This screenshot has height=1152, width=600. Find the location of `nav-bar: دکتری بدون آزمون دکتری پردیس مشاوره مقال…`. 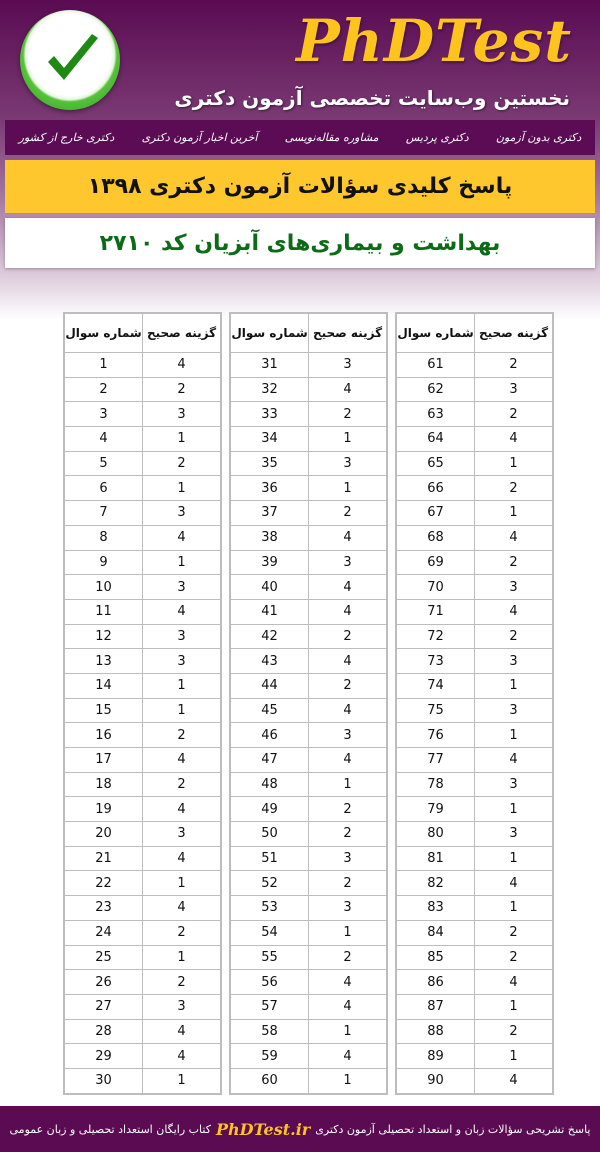

nav-bar: دکتری بدون آزمون دکتری پردیس مشاوره مقال… is located at coordinates (300, 137).